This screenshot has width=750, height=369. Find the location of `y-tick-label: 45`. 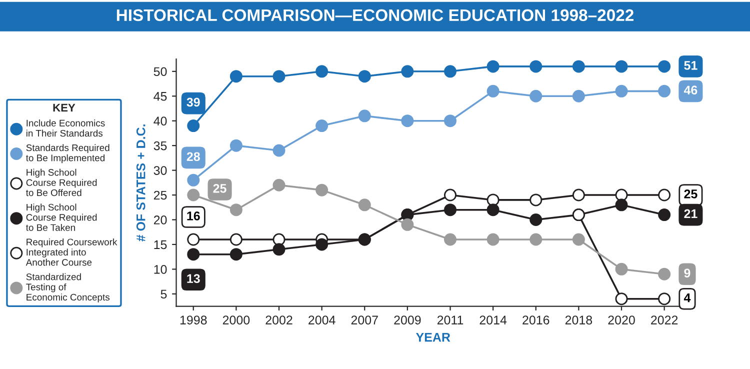

y-tick-label: 45 is located at coordinates (160, 96).